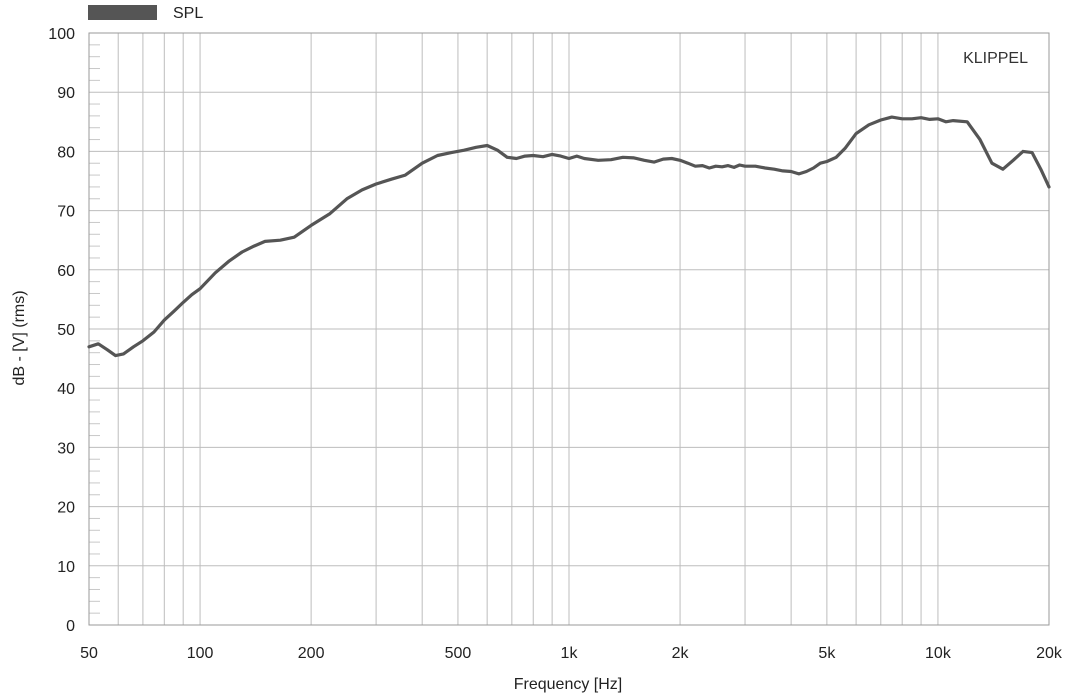 This screenshot has width=1068, height=698. What do you see at coordinates (122, 12) in the screenshot?
I see `legend-swatch-spl` at bounding box center [122, 12].